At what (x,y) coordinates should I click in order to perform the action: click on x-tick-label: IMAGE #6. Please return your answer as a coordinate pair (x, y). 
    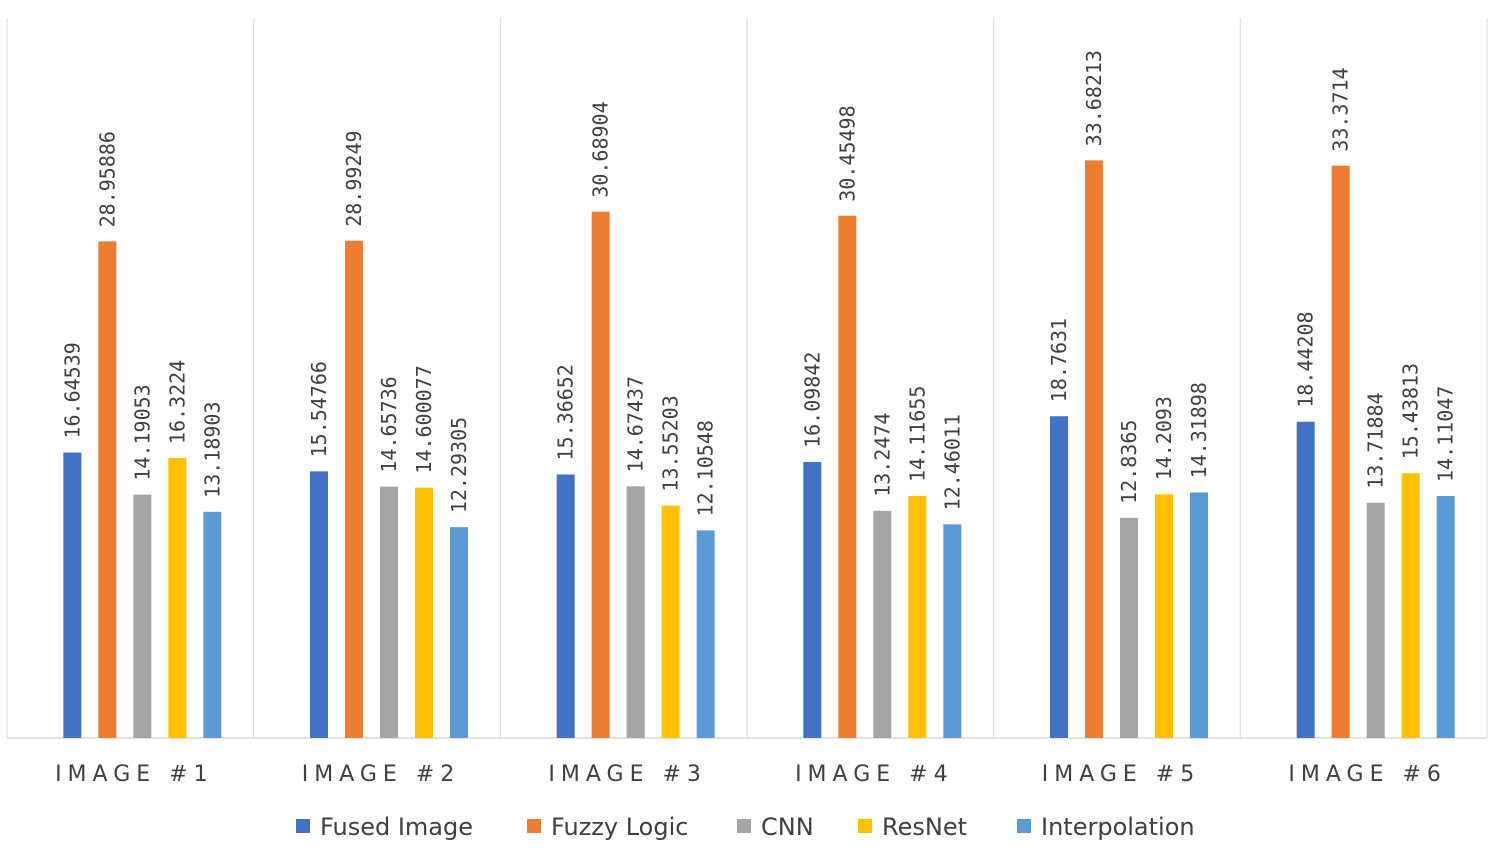
    Looking at the image, I should click on (1367, 774).